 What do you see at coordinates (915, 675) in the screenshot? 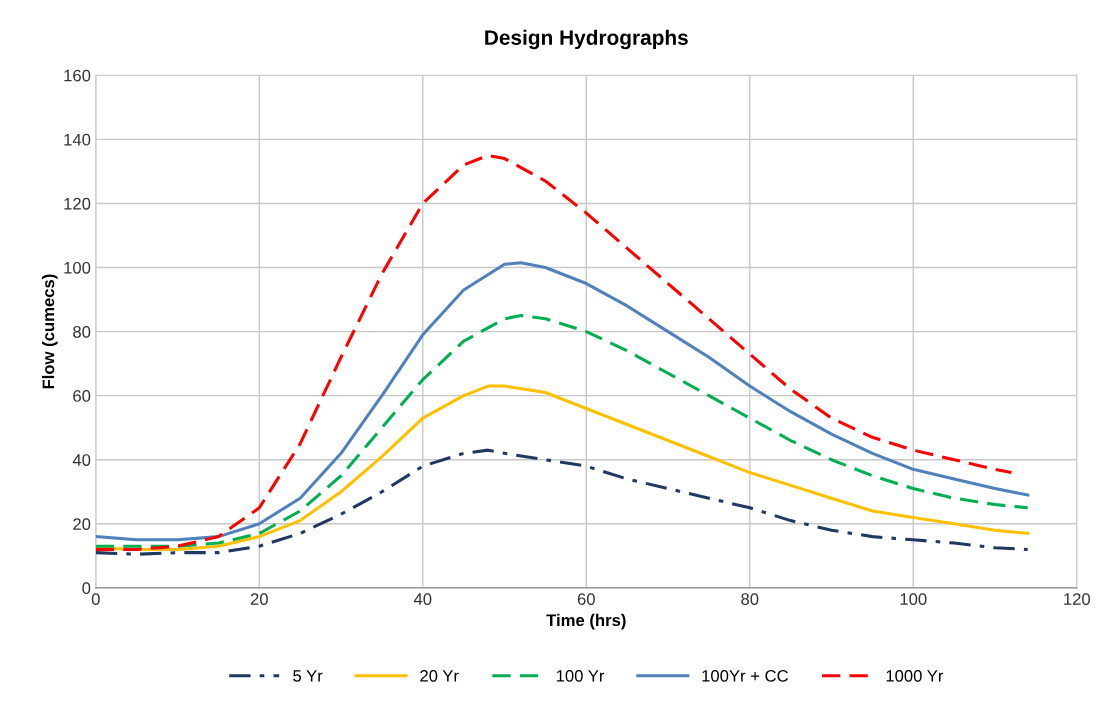
I see `legend-label: 1000 Yr` at bounding box center [915, 675].